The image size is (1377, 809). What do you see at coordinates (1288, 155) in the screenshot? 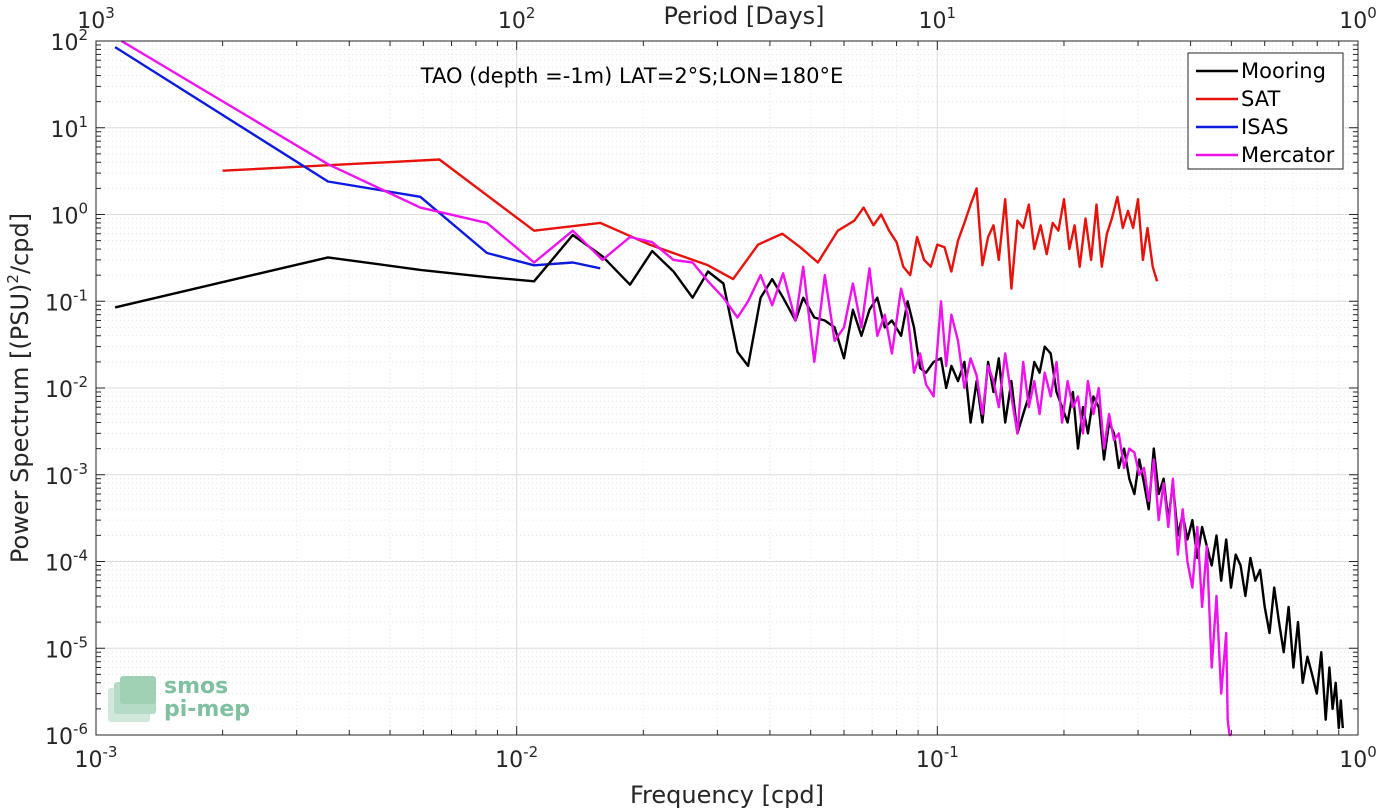
I see `legend-label-mercator: Mercator` at bounding box center [1288, 155].